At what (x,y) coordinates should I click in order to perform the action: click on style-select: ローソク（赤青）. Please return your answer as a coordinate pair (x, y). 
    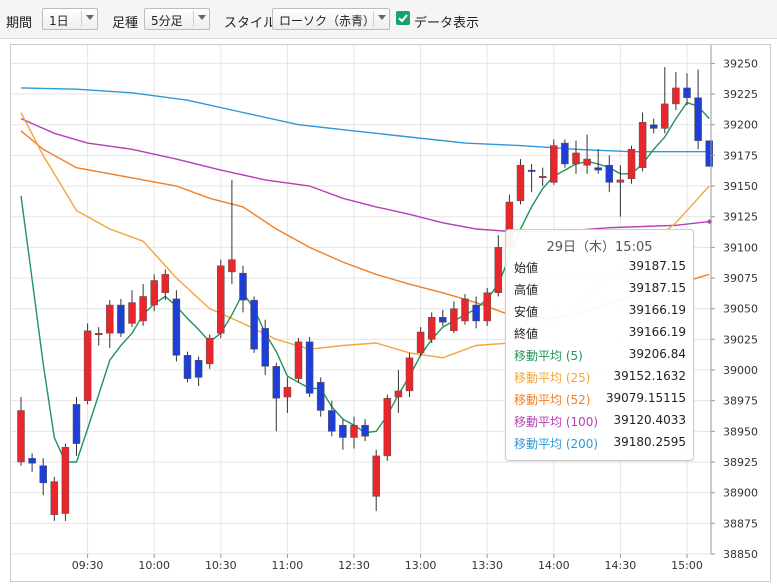
    Looking at the image, I should click on (331, 19).